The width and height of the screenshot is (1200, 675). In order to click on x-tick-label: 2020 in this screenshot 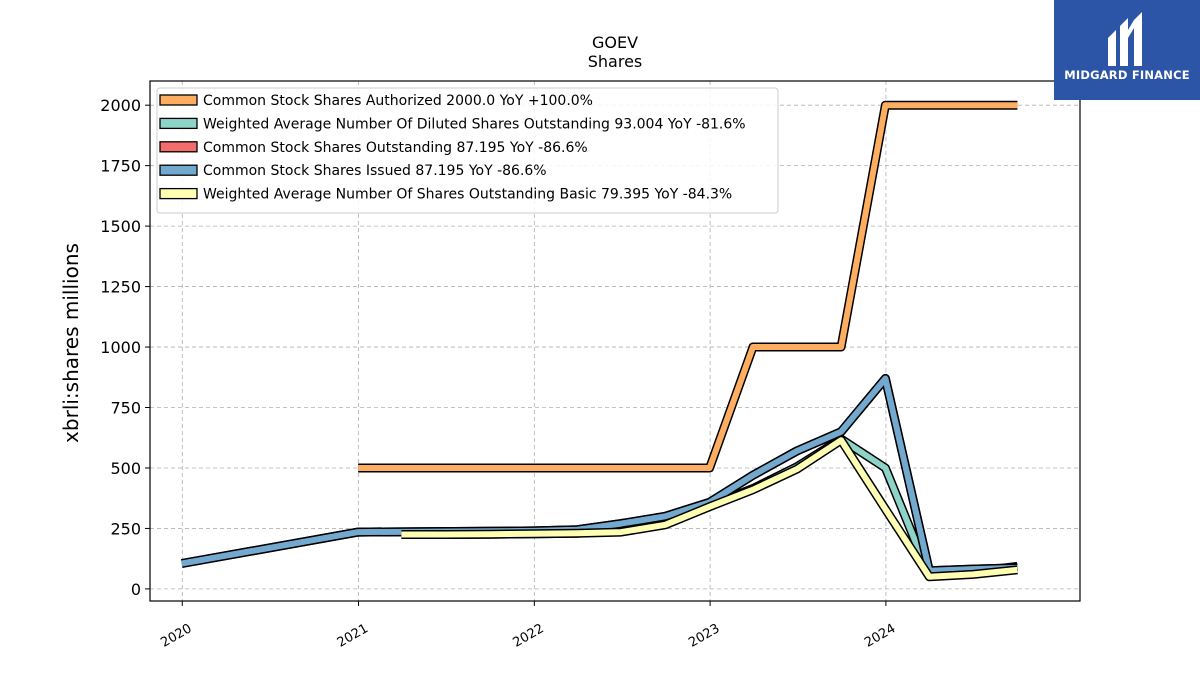, I will do `click(176, 636)`.